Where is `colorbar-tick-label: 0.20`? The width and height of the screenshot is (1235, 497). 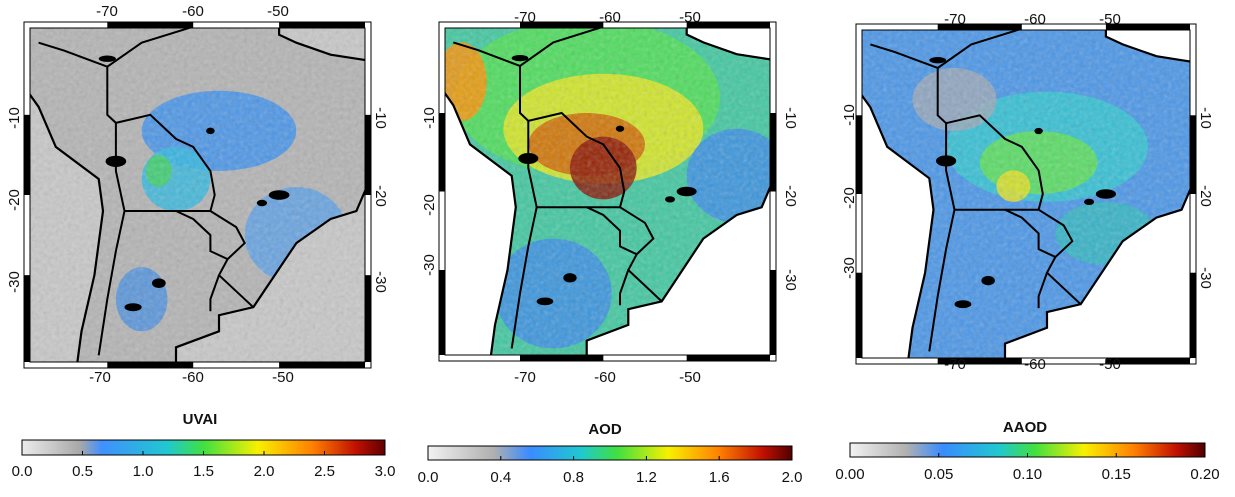 colorbar-tick-label: 0.20 is located at coordinates (1204, 474).